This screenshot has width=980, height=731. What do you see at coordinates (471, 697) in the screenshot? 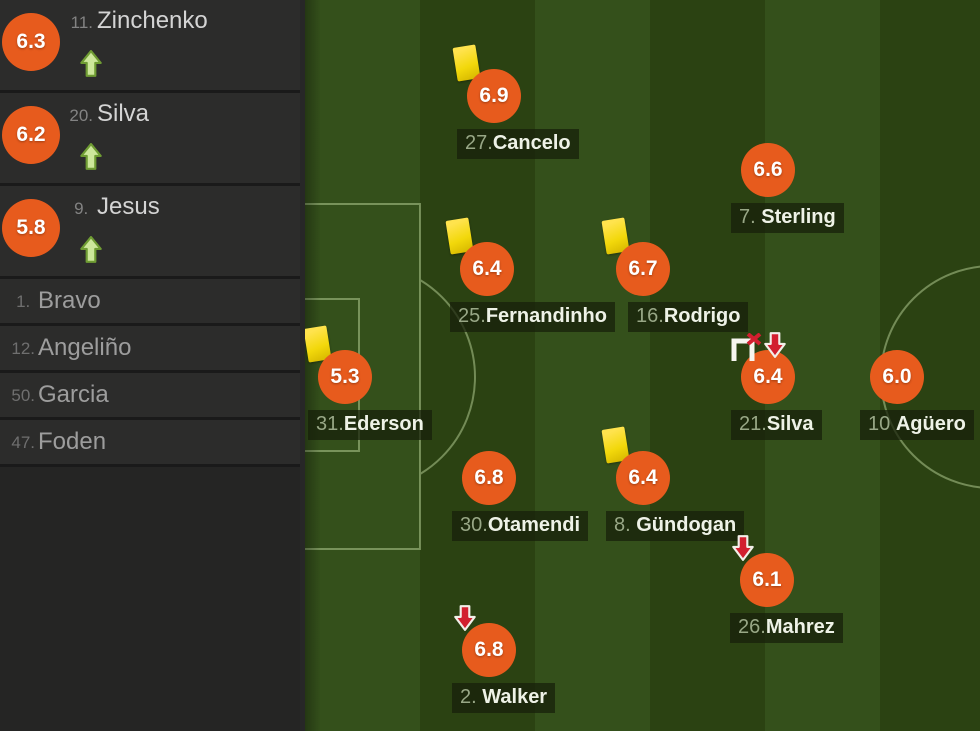
I see `player-number: 2.` at bounding box center [471, 697].